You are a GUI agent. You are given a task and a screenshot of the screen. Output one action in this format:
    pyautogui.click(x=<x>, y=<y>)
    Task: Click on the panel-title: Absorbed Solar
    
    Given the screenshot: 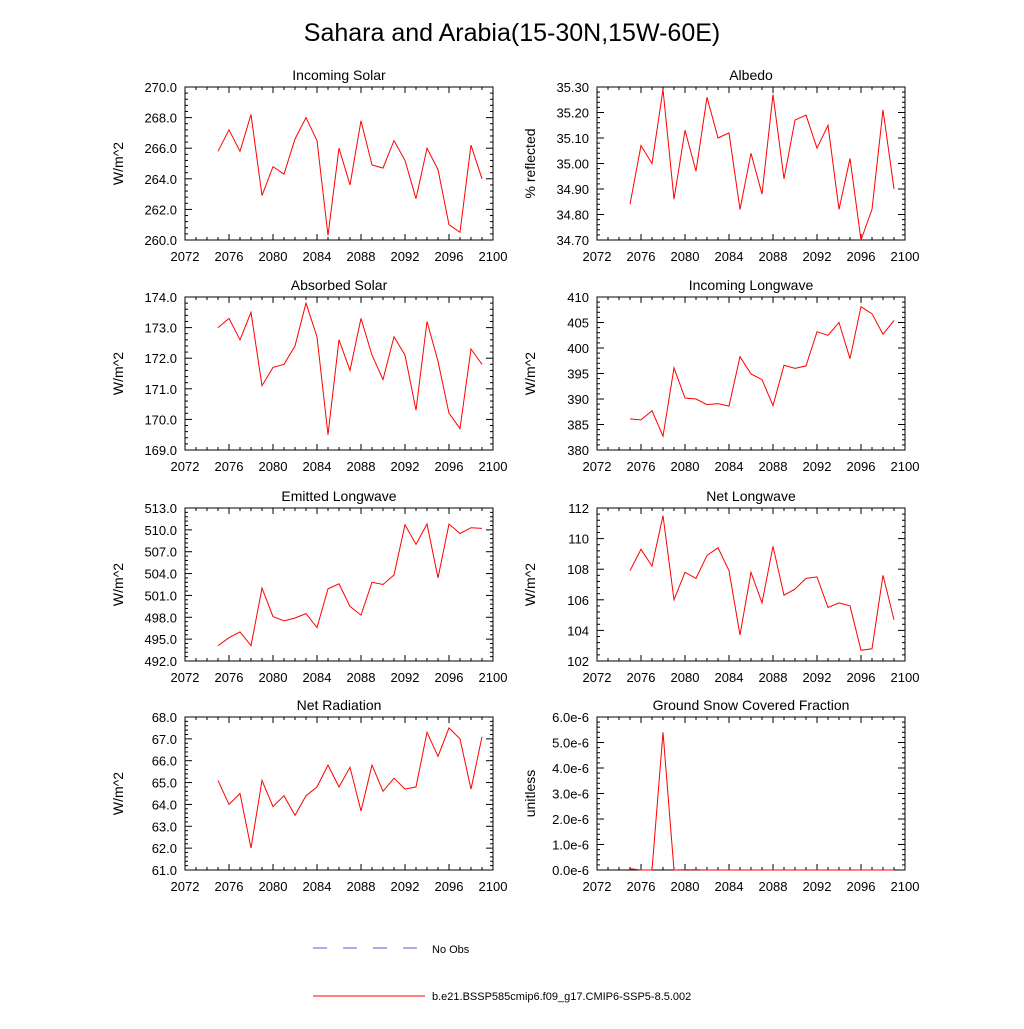 What is the action you would take?
    pyautogui.click(x=339, y=285)
    